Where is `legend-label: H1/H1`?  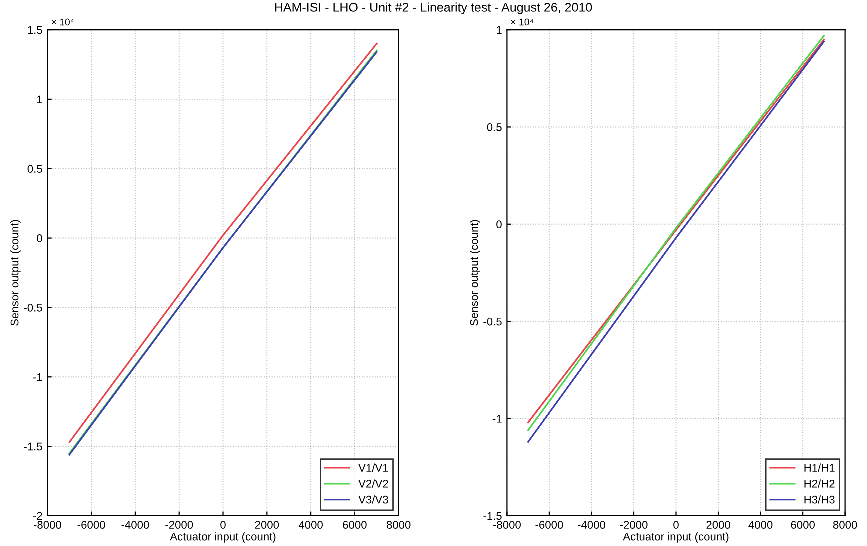
legend-label: H1/H1 is located at coordinates (819, 468).